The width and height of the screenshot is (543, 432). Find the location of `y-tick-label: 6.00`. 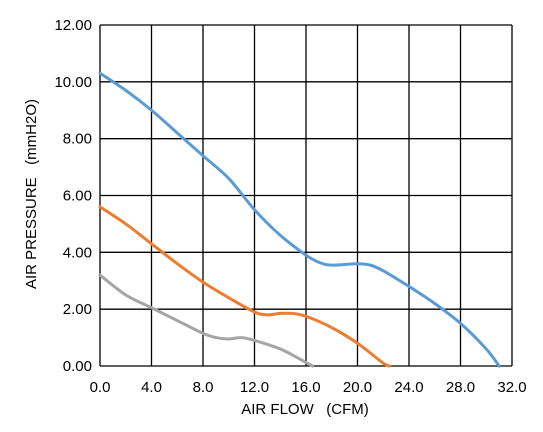

y-tick-label: 6.00 is located at coordinates (77, 196).